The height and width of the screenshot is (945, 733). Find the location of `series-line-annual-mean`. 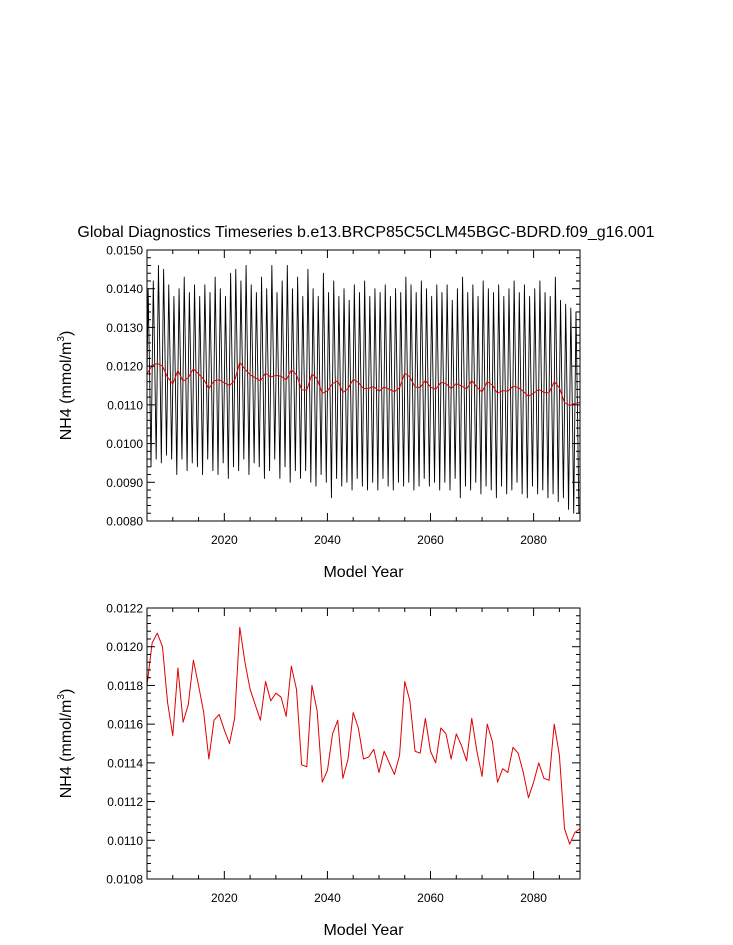

series-line-annual-mean is located at coordinates (363, 384).